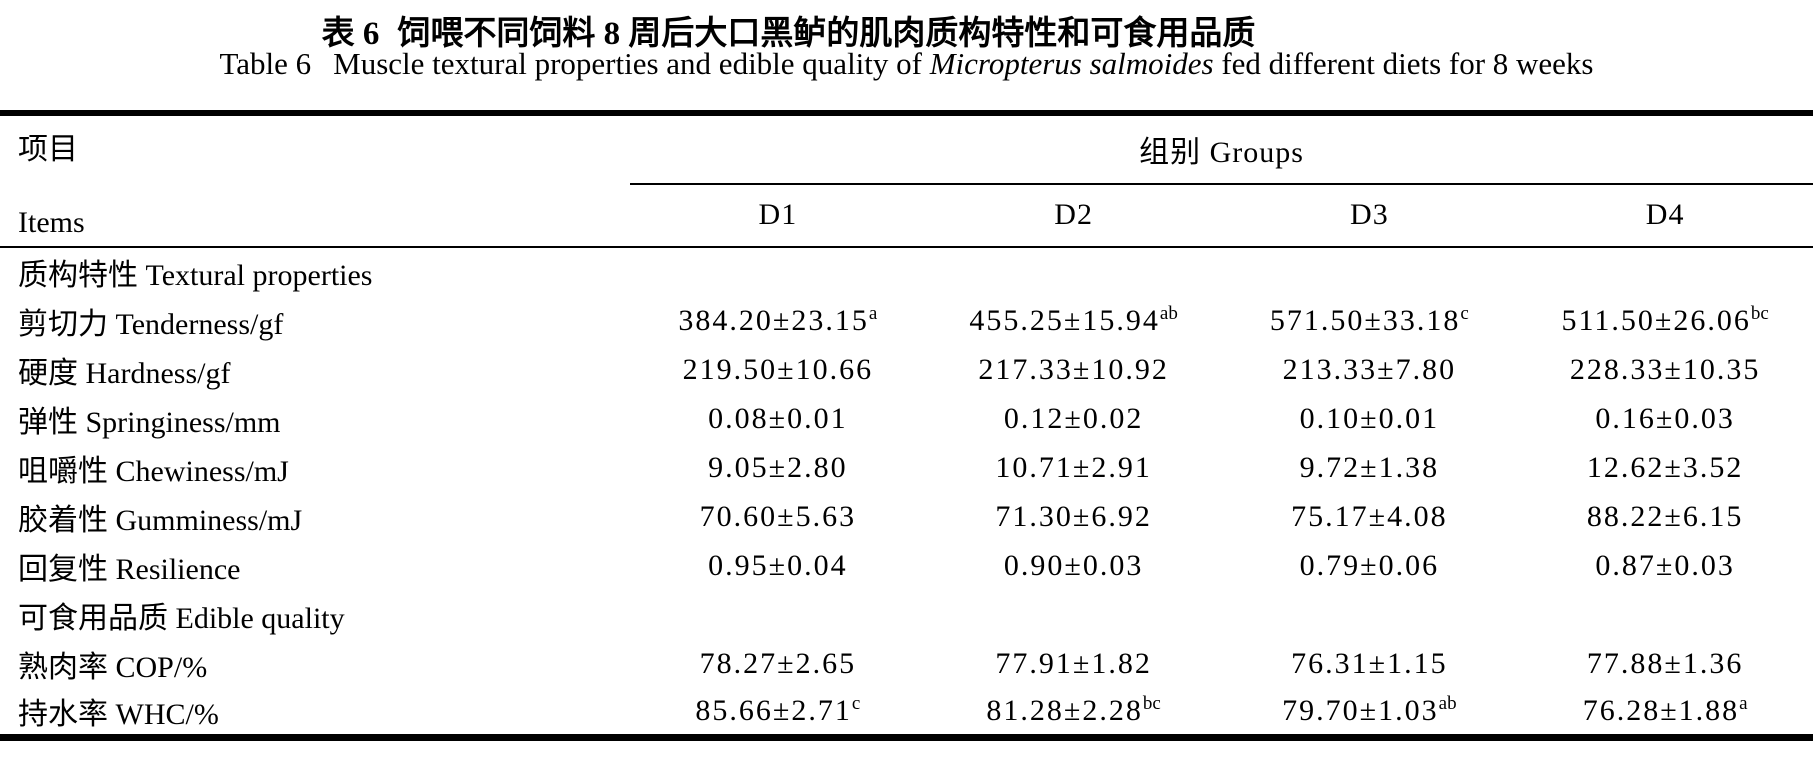 Image resolution: width=1813 pixels, height=764 pixels. I want to click on column-header-d1: D1, so click(778, 216).